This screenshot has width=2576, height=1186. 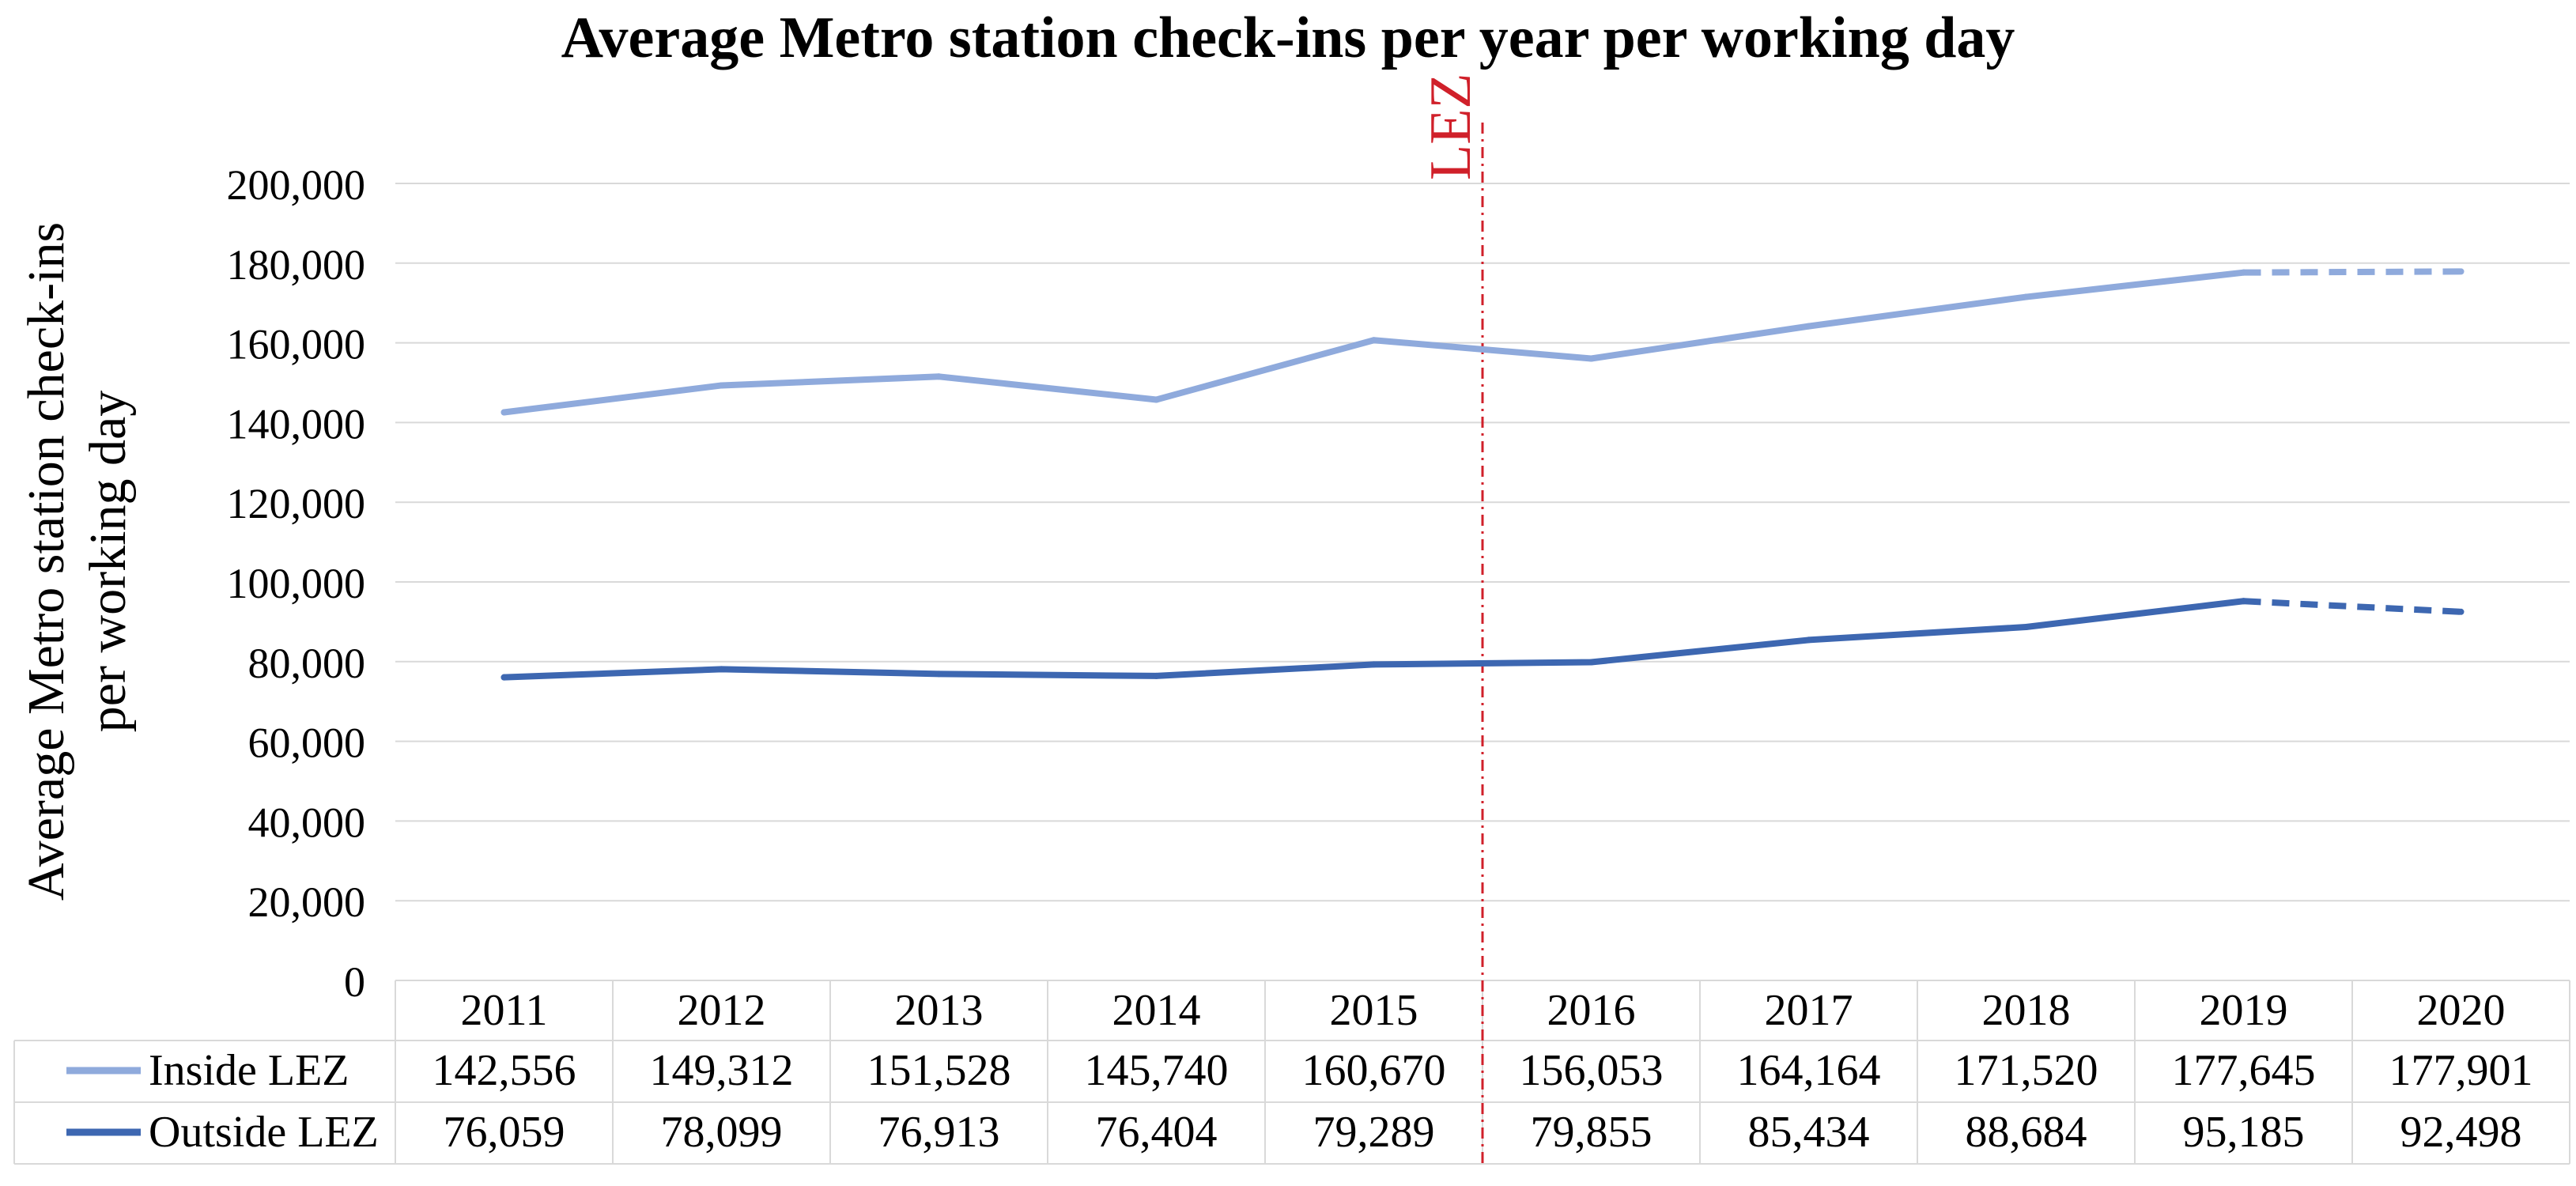 I want to click on data-label: 177,901, so click(x=2461, y=1070).